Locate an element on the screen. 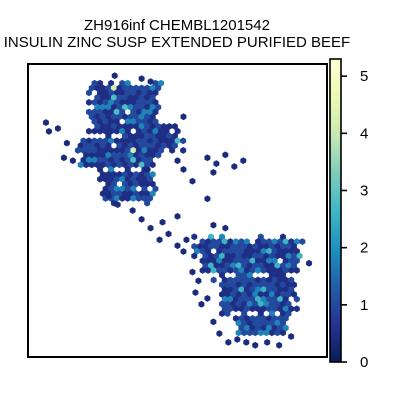 The height and width of the screenshot is (400, 400). colorbar: 0 1 2 3 4 5 is located at coordinates (348, 214).